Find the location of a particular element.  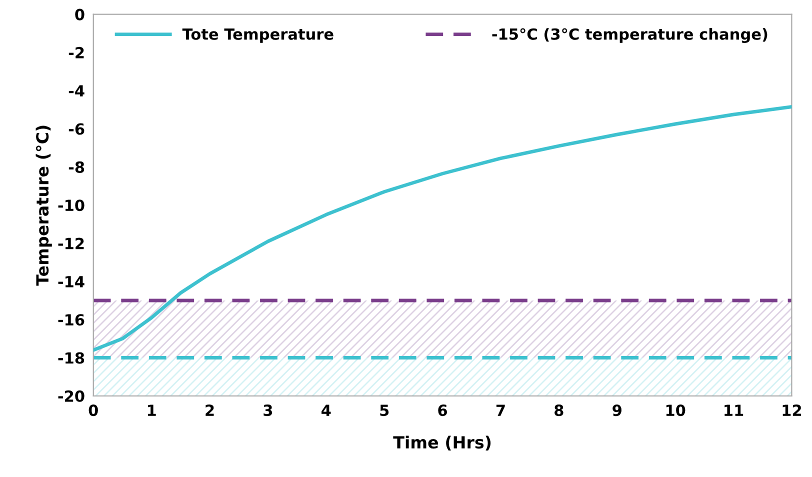

x-tick-label: 3 is located at coordinates (268, 410).